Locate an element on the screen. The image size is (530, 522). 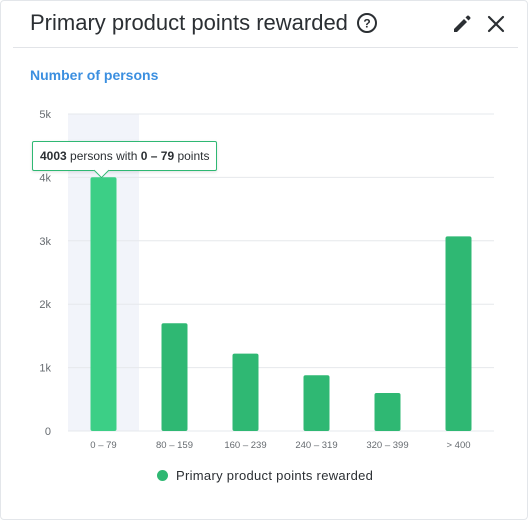
widget-header: Primary product points rewarded ? is located at coordinates (265, 24).